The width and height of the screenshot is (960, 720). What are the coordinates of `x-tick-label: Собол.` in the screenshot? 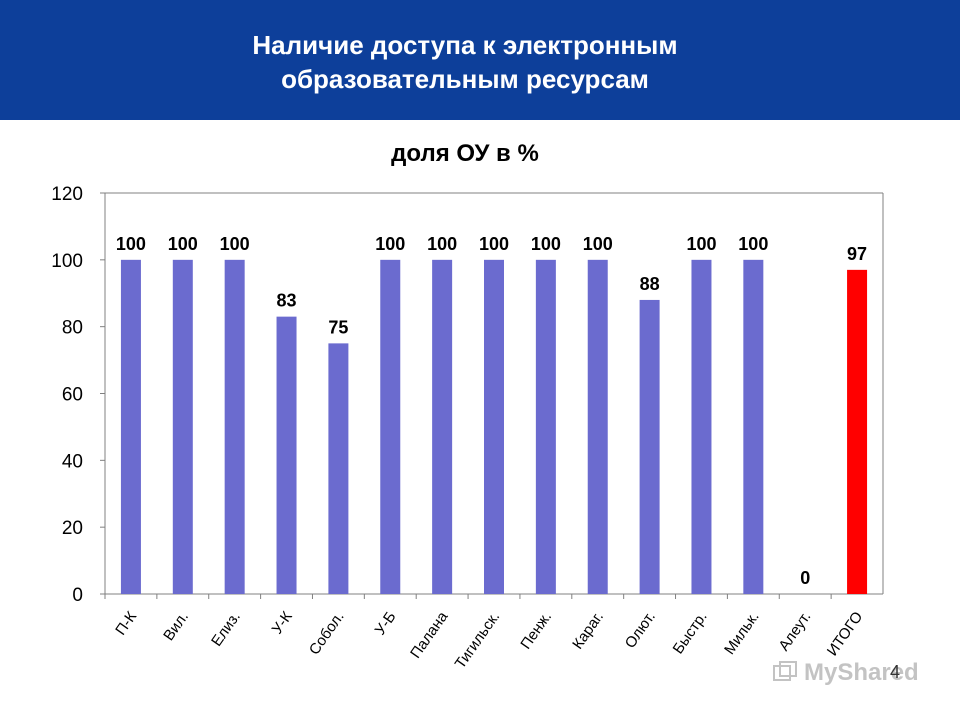 It's located at (327, 634).